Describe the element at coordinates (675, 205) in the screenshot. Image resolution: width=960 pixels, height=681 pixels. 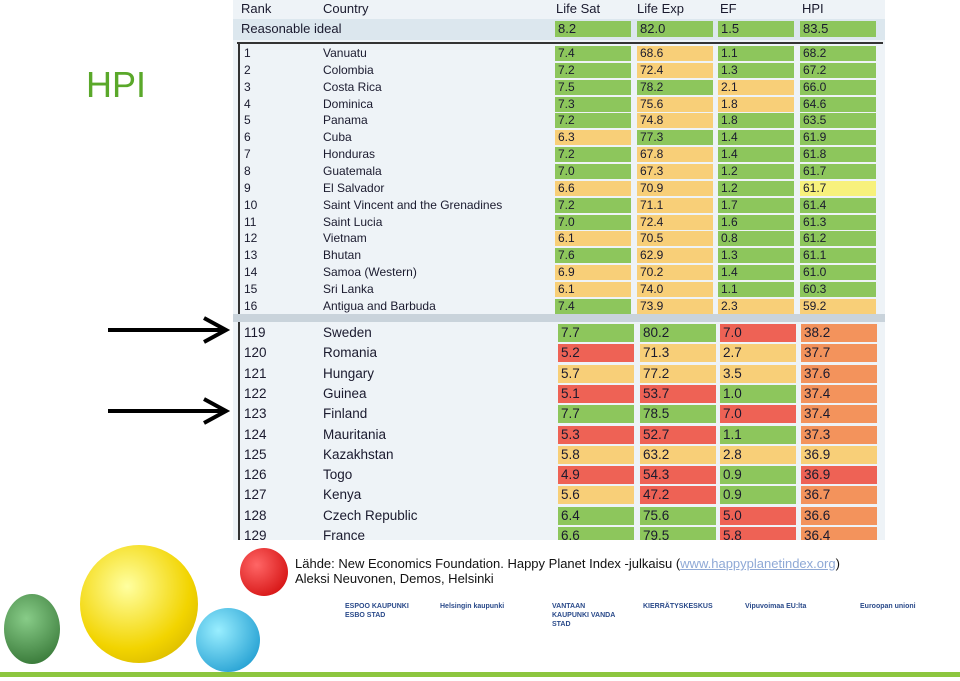
I see `value-cell: 71.1` at that location.